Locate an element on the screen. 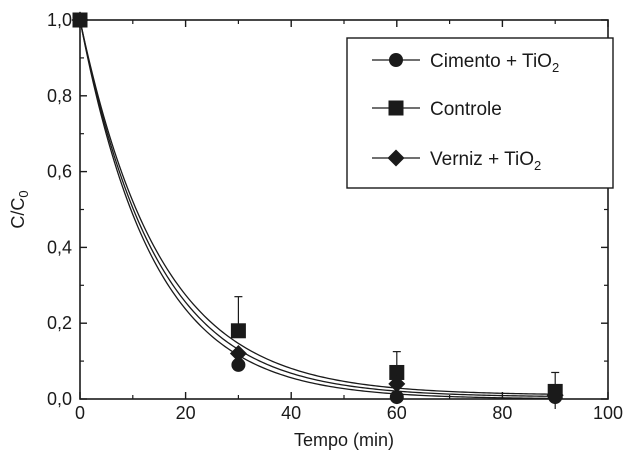 This screenshot has width=630, height=453. y-axis-title-main: C/C is located at coordinates (18, 213).